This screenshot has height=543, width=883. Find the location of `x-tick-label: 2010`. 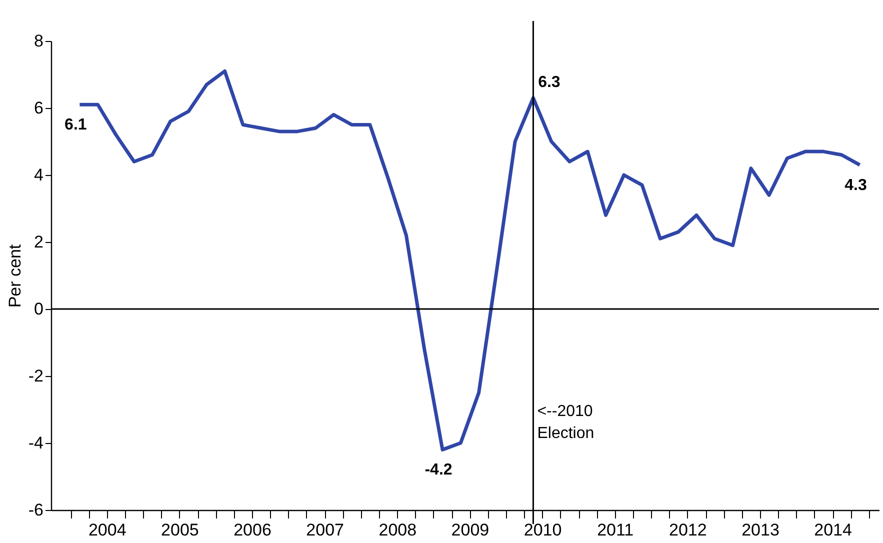

x-tick-label: 2010 is located at coordinates (543, 530).